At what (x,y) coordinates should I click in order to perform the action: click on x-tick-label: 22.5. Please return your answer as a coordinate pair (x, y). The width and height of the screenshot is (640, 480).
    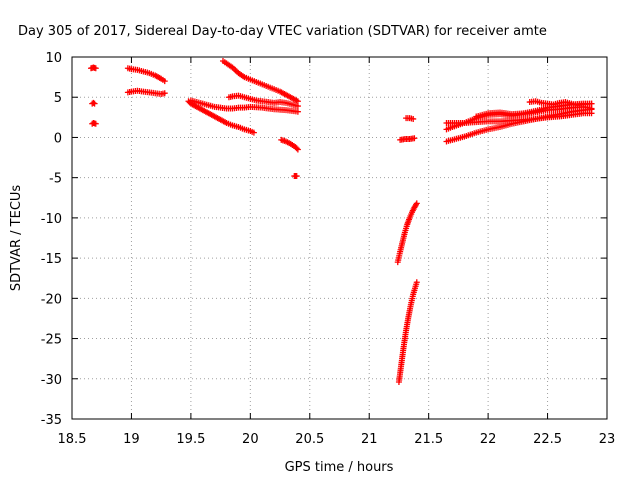
    Looking at the image, I should click on (547, 439).